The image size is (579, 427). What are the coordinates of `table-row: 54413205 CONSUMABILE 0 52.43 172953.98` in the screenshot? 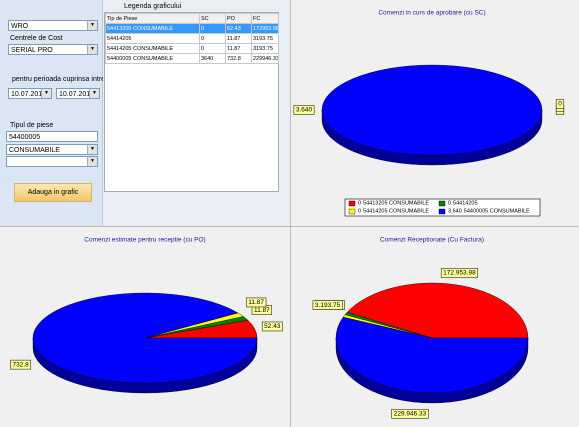 It's located at (192, 28).